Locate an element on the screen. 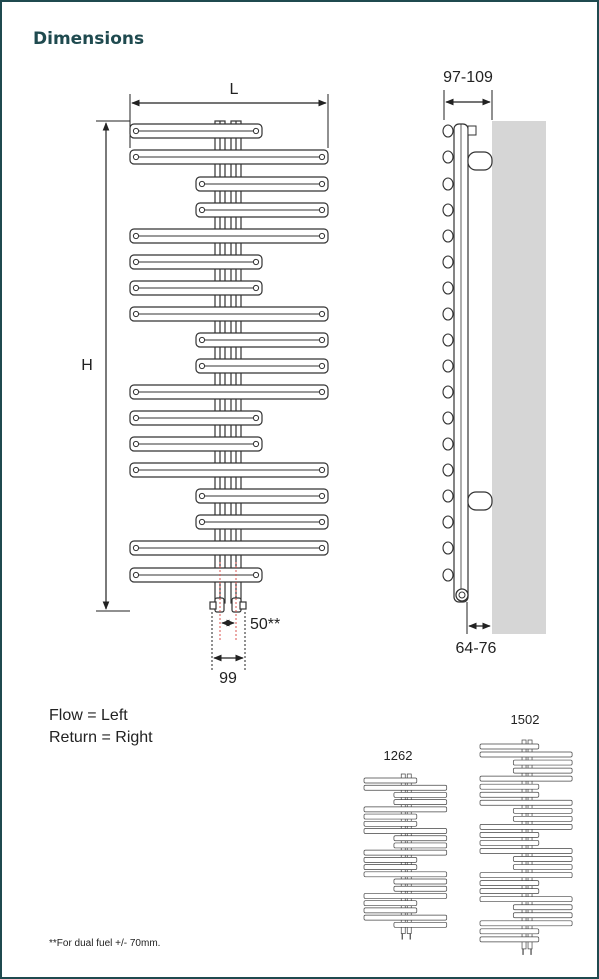 Image resolution: width=599 pixels, height=979 pixels. variant-label-small: 1262 is located at coordinates (398, 755).